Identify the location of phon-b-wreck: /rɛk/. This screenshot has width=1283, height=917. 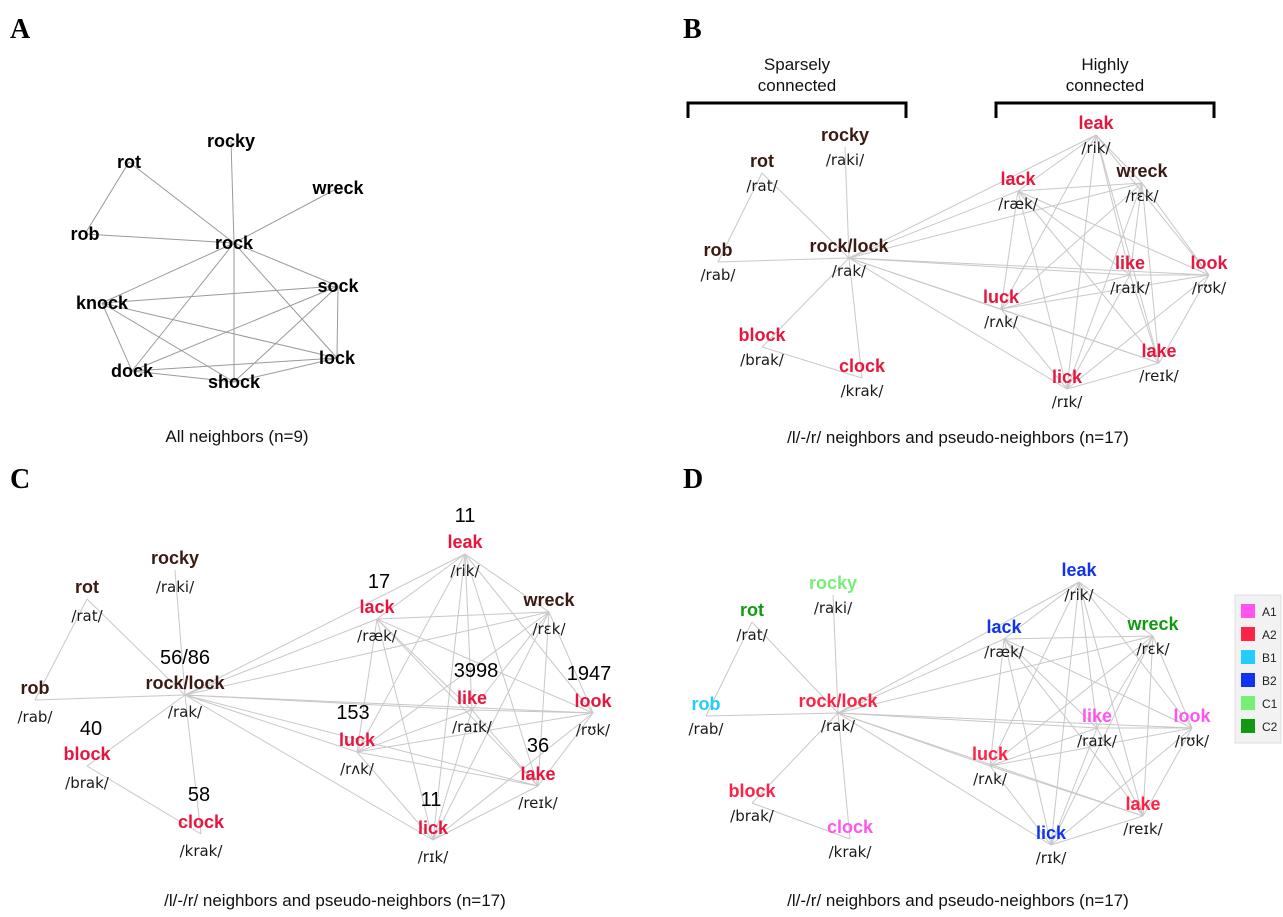
(1142, 196).